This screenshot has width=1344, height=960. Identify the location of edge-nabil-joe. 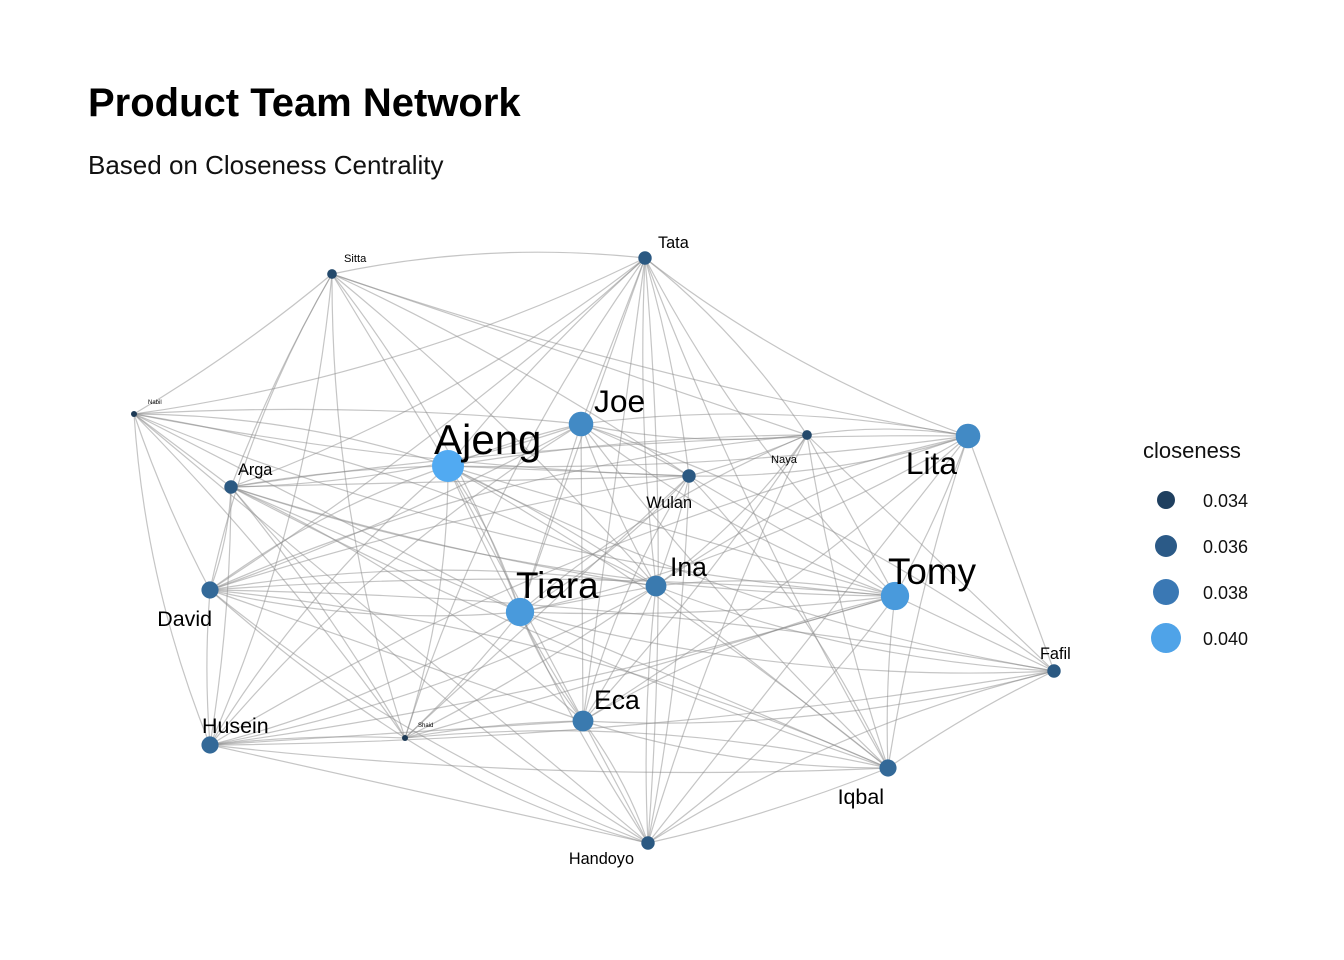
(357, 416).